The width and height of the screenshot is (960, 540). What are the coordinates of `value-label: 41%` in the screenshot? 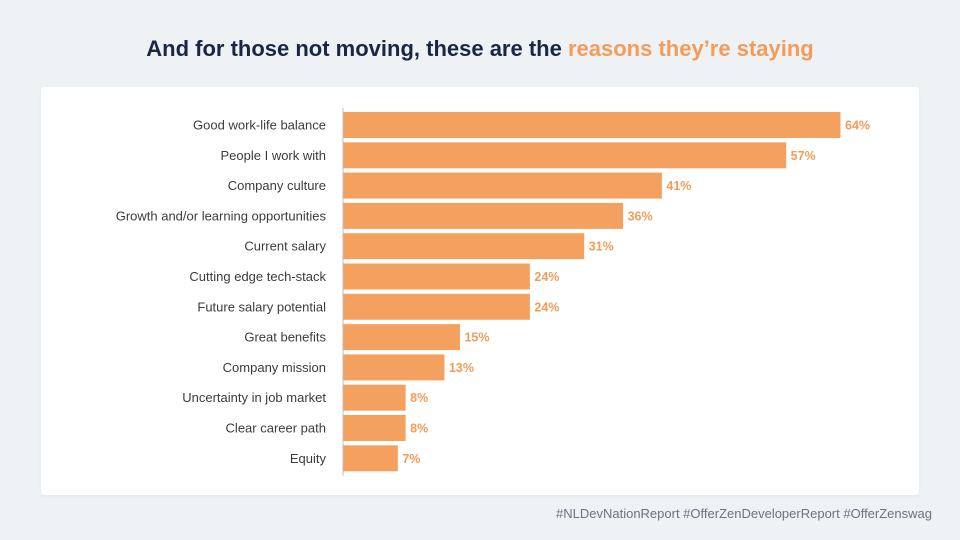 It's located at (678, 186).